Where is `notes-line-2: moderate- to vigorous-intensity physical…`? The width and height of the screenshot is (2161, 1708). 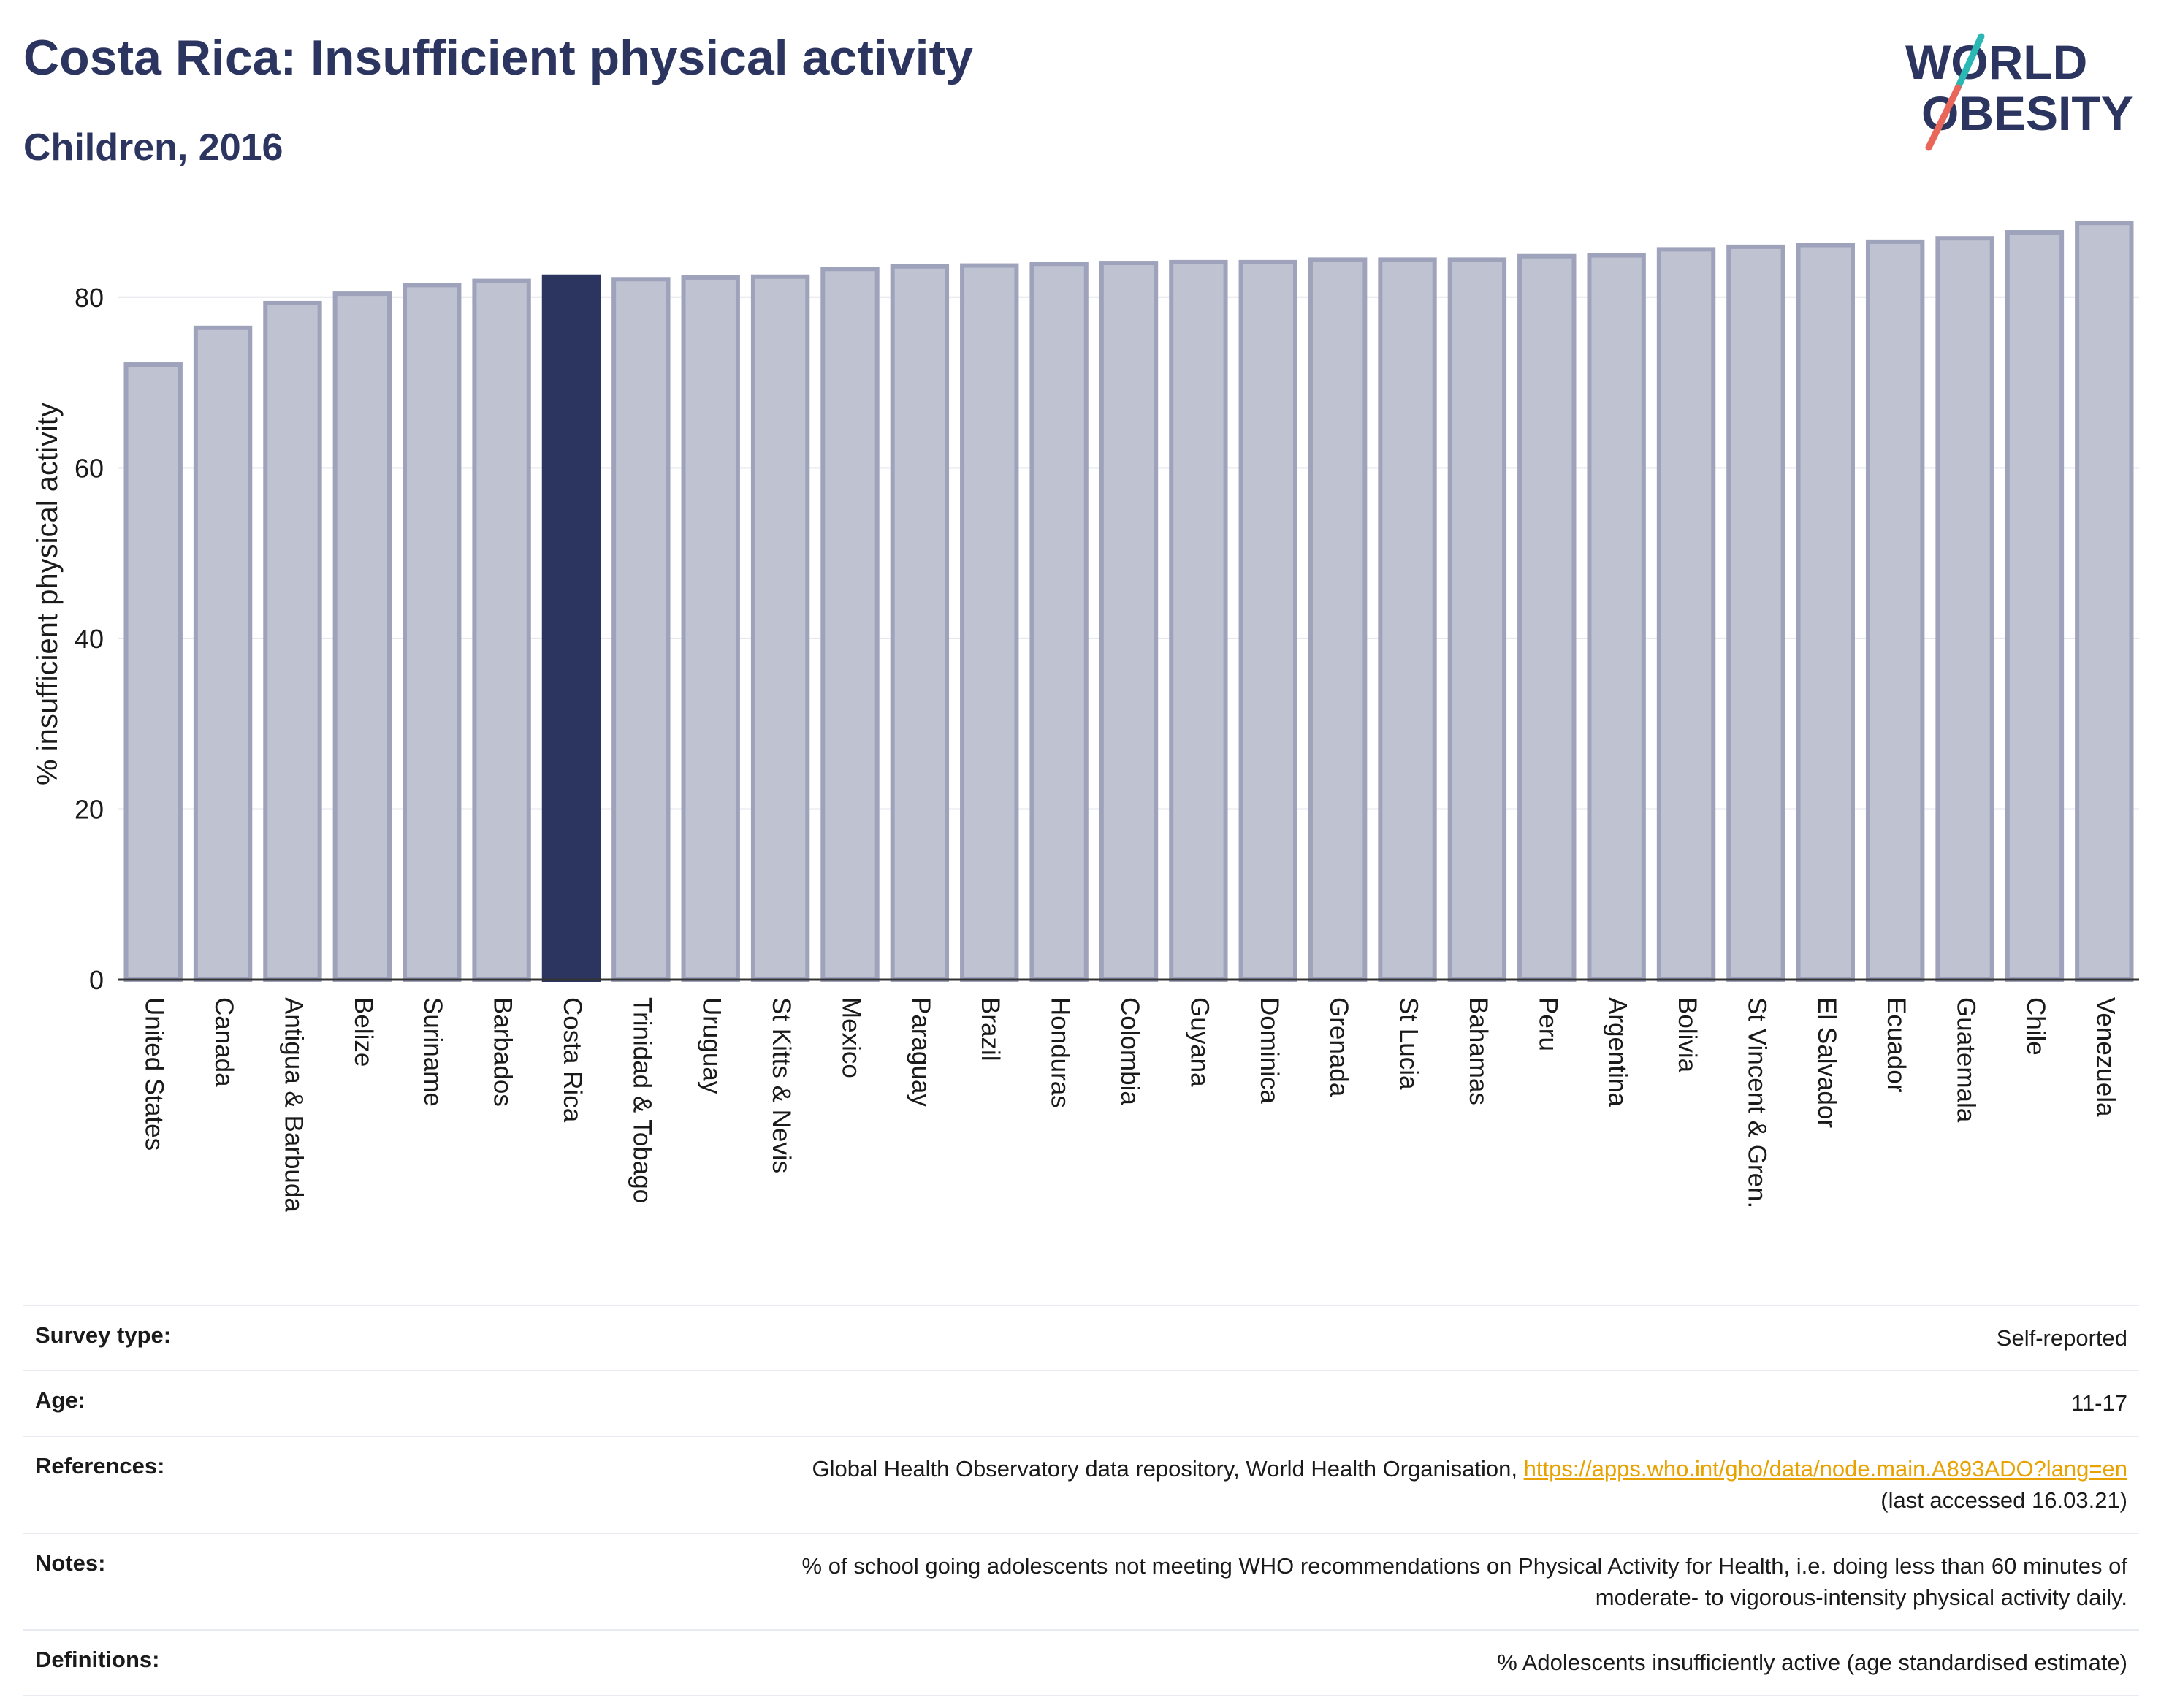
notes-line-2: moderate- to vigorous-intensity physical… is located at coordinates (1861, 1597).